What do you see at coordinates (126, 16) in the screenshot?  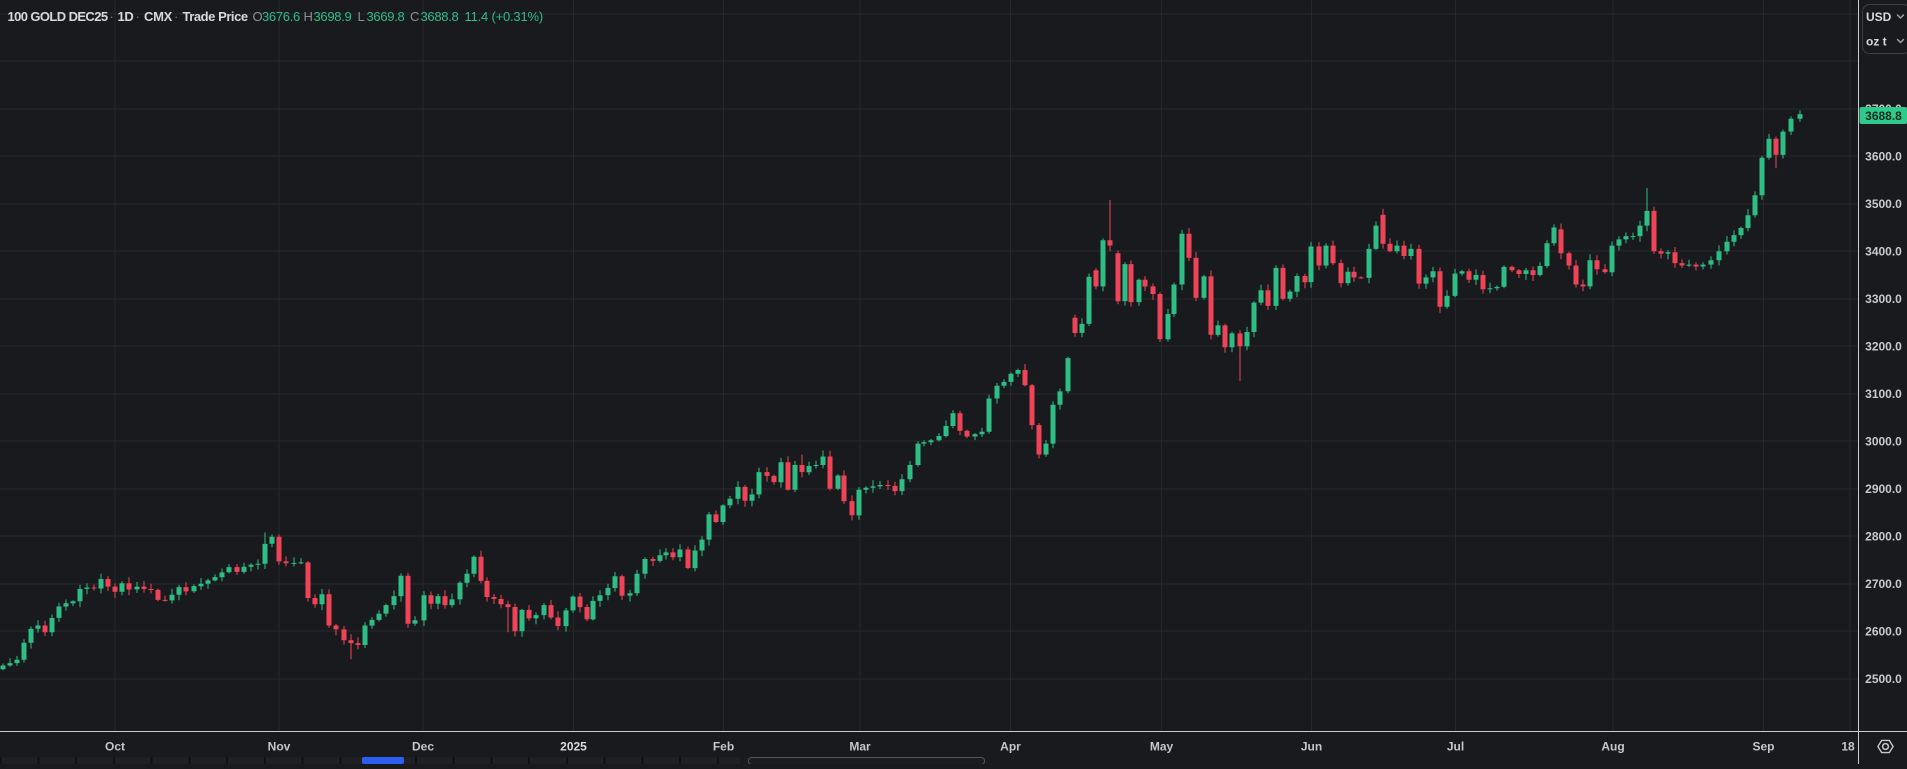 I see `svg-text: 1D` at bounding box center [126, 16].